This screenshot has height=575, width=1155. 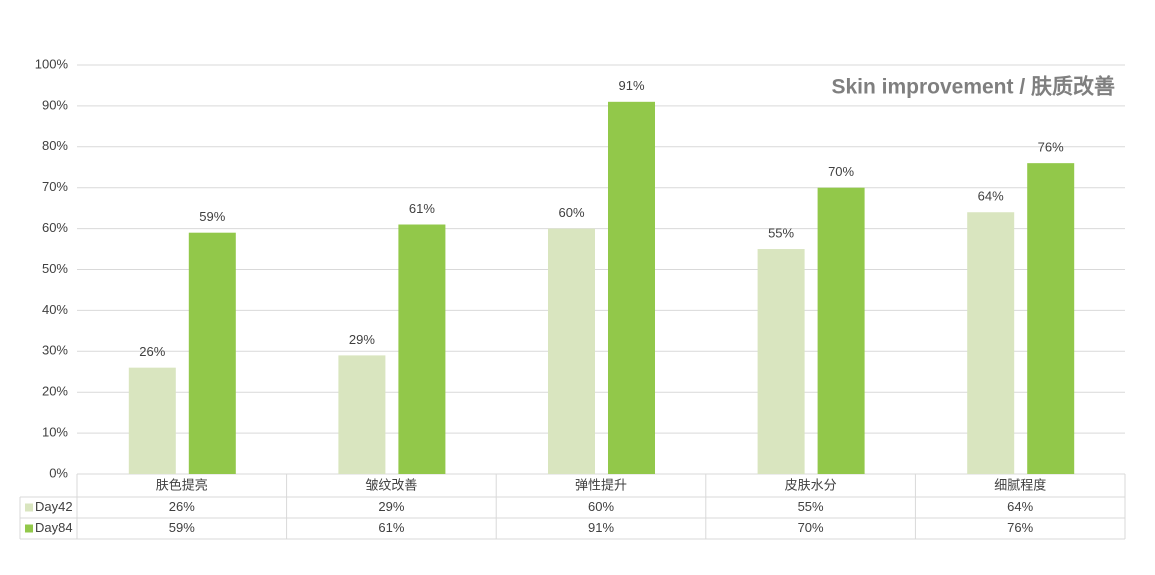 What do you see at coordinates (55, 227) in the screenshot?
I see `y-tick-label: 60%` at bounding box center [55, 227].